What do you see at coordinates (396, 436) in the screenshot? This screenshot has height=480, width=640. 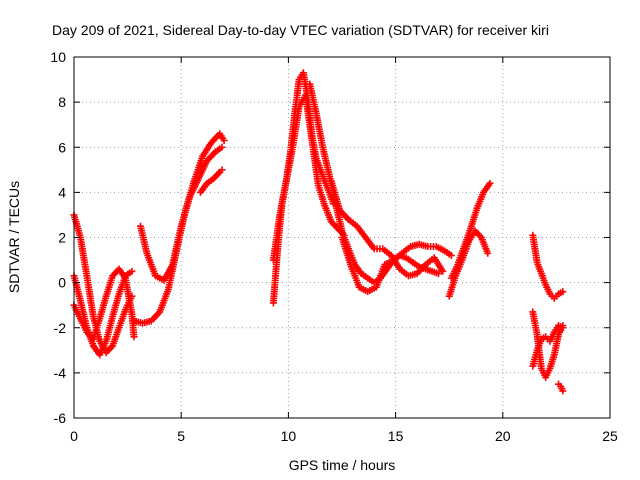 I see `x-tick-label: 15` at bounding box center [396, 436].